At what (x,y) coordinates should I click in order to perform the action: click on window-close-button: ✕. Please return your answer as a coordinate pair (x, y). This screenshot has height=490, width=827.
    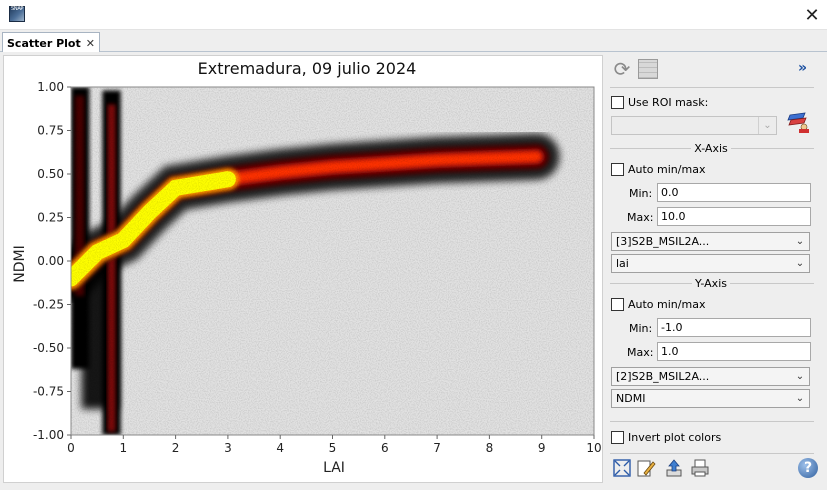
    Looking at the image, I should click on (812, 15).